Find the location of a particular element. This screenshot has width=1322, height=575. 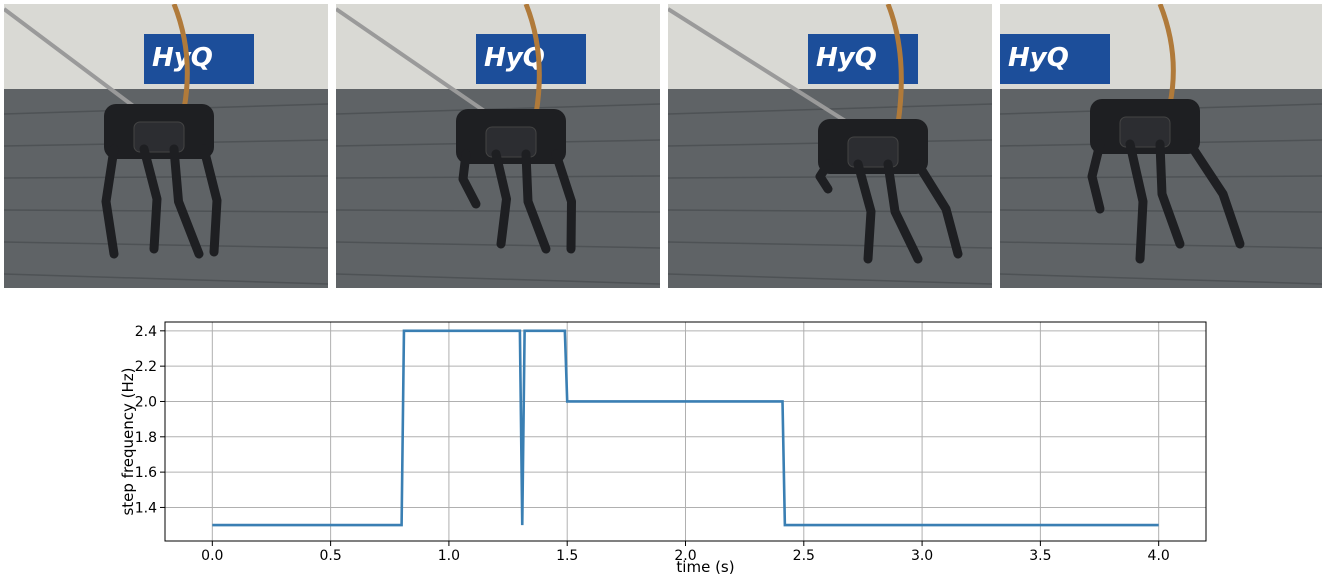

x-tick-label: 2.0 is located at coordinates (685, 556).